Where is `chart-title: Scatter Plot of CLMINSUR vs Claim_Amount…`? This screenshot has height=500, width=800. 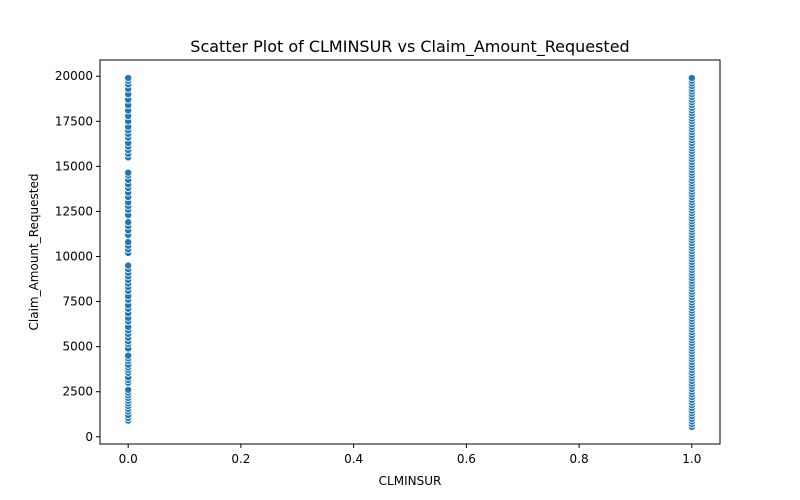
chart-title: Scatter Plot of CLMINSUR vs Claim_Amount… is located at coordinates (409, 47).